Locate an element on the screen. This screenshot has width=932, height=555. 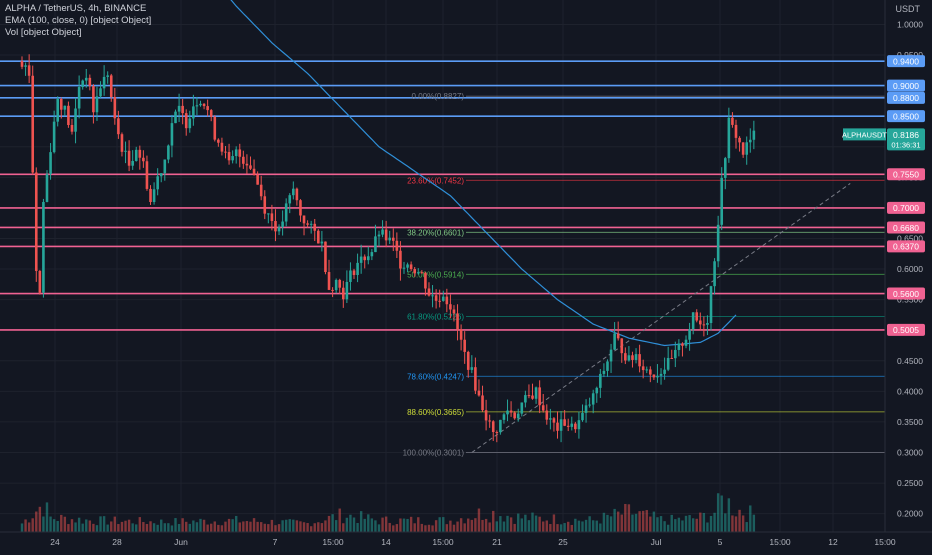
fib-label: 38.20%(0.6601) is located at coordinates (435, 232).